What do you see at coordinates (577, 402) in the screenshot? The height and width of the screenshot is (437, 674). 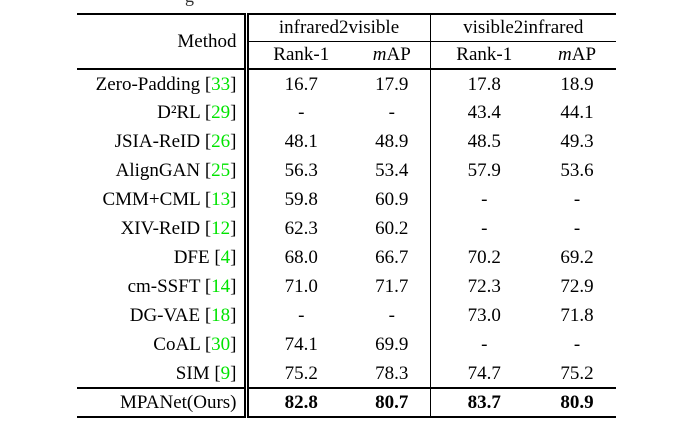 I see `value-cell: 80.9` at bounding box center [577, 402].